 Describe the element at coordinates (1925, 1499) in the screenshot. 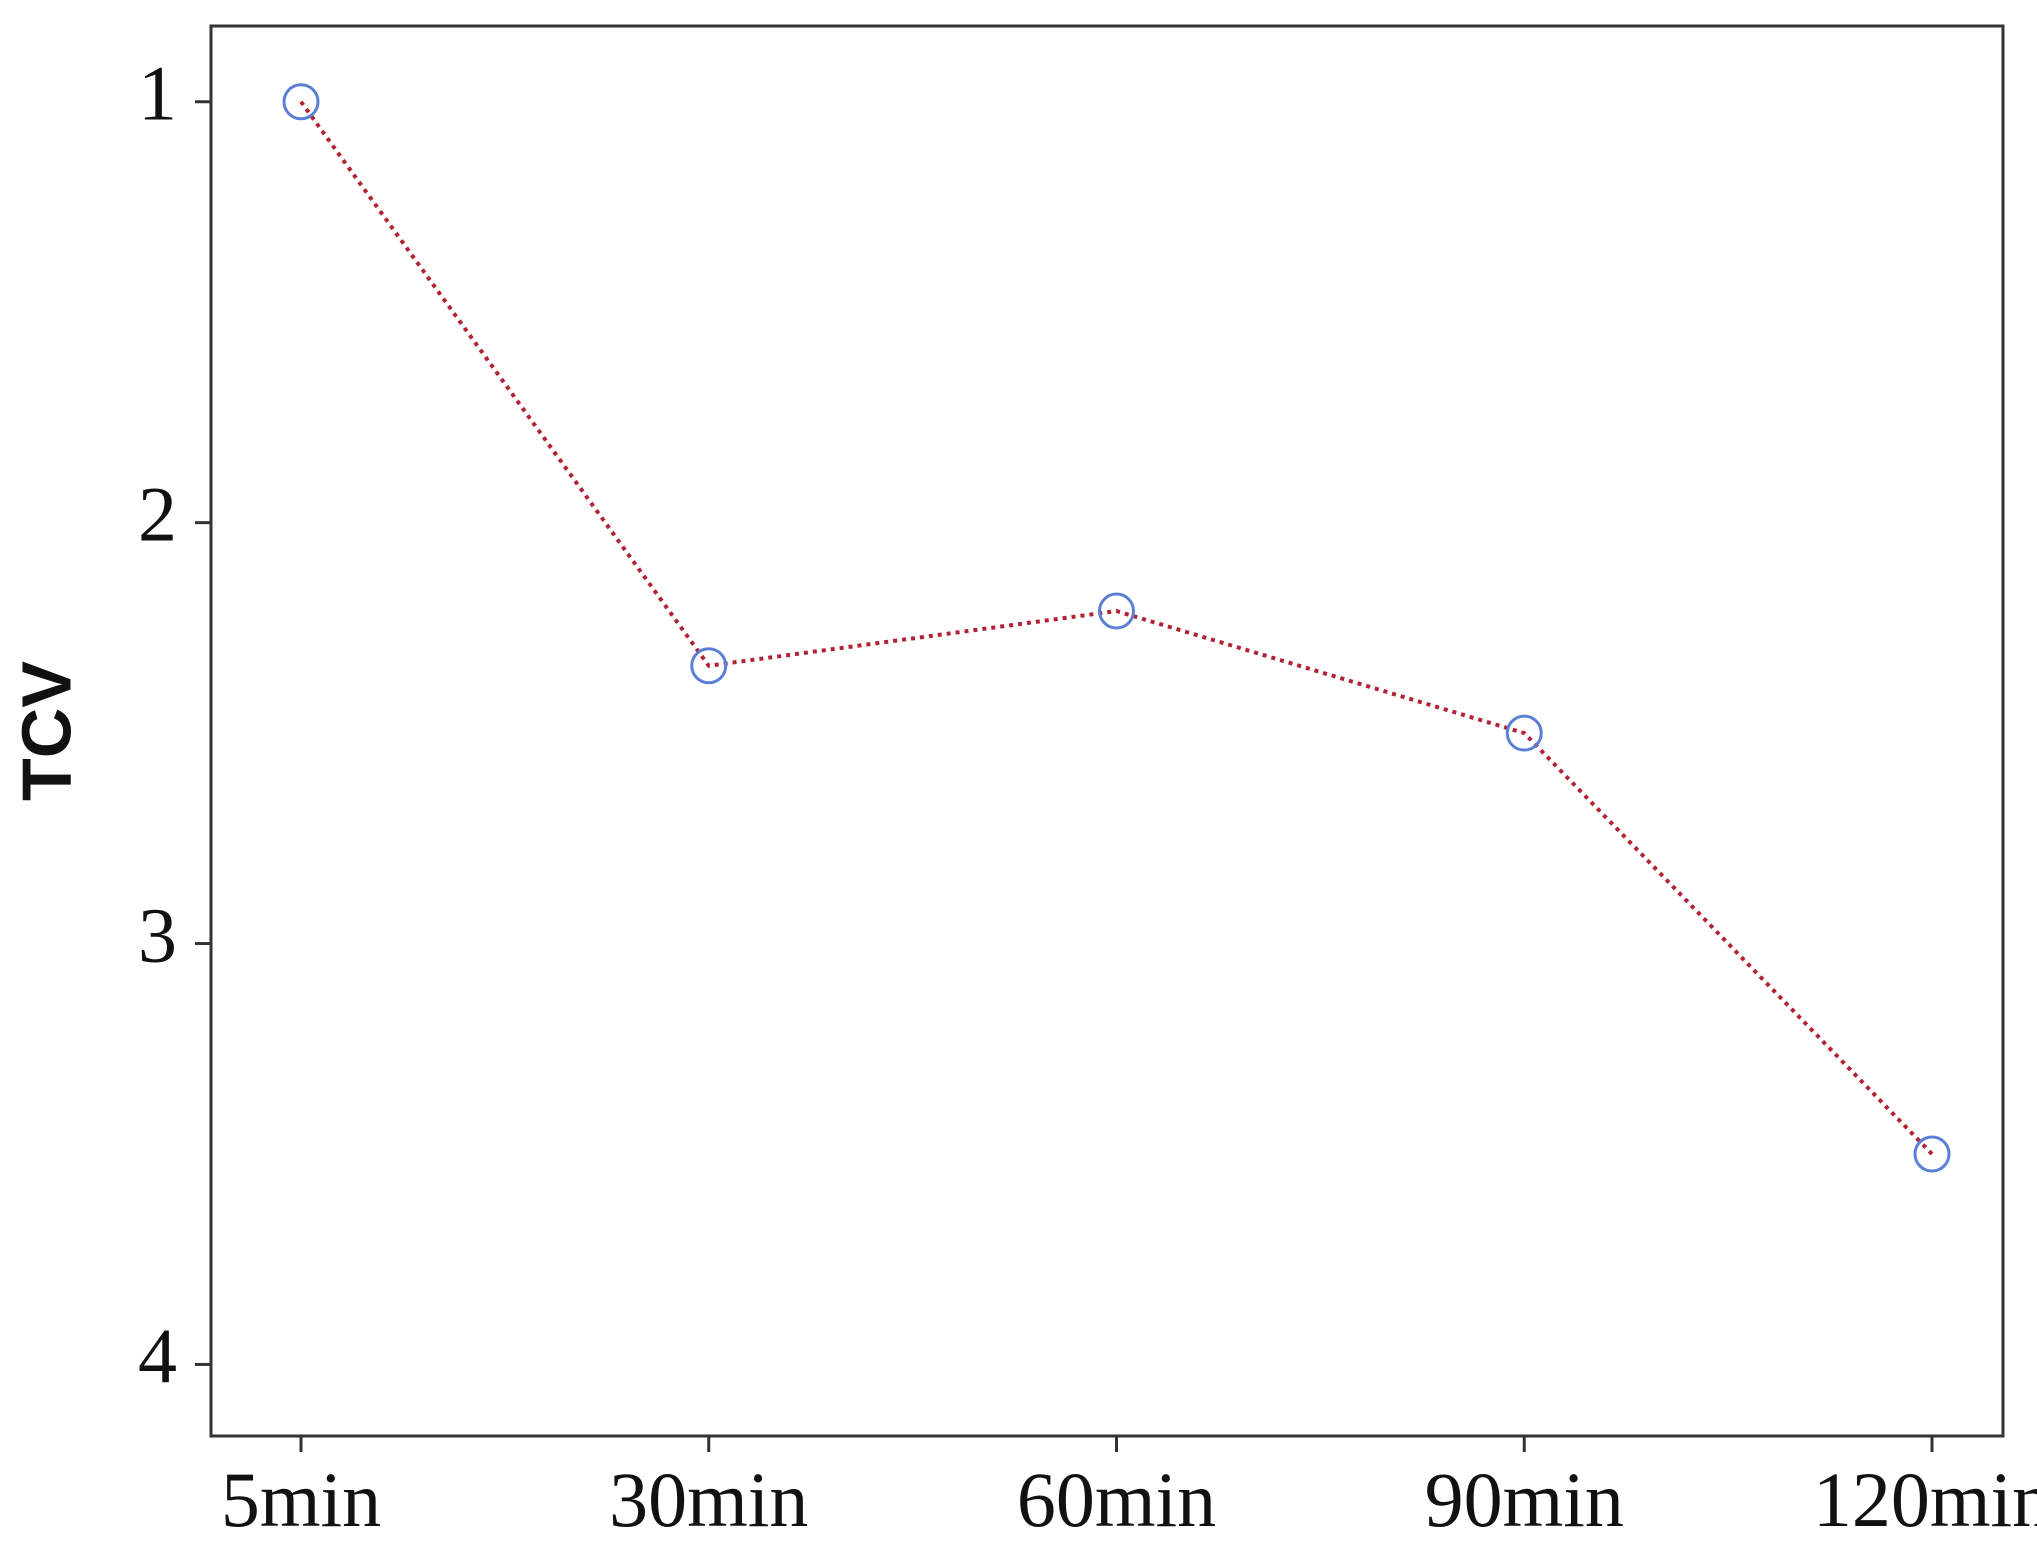

I see `x-tick-label: 120min` at that location.